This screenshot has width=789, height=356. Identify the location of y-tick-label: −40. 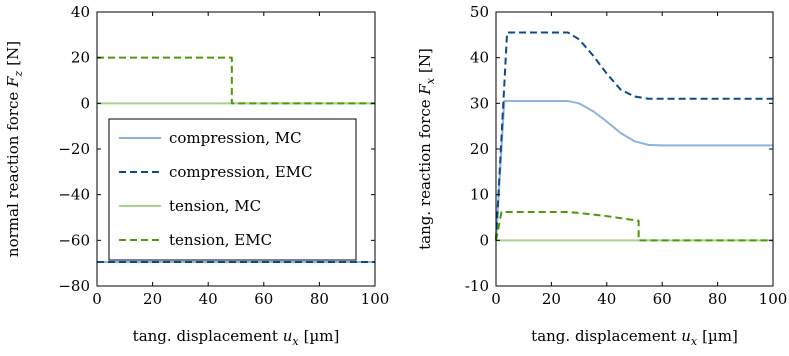
(74, 195).